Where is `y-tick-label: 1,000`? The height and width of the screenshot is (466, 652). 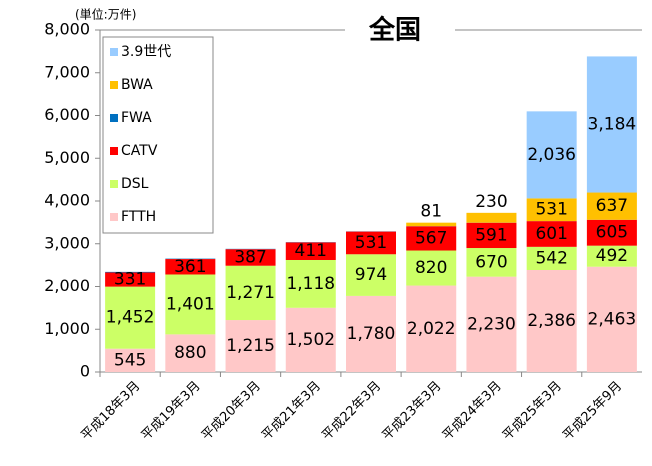
y-tick-label: 1,000 is located at coordinates (67, 328).